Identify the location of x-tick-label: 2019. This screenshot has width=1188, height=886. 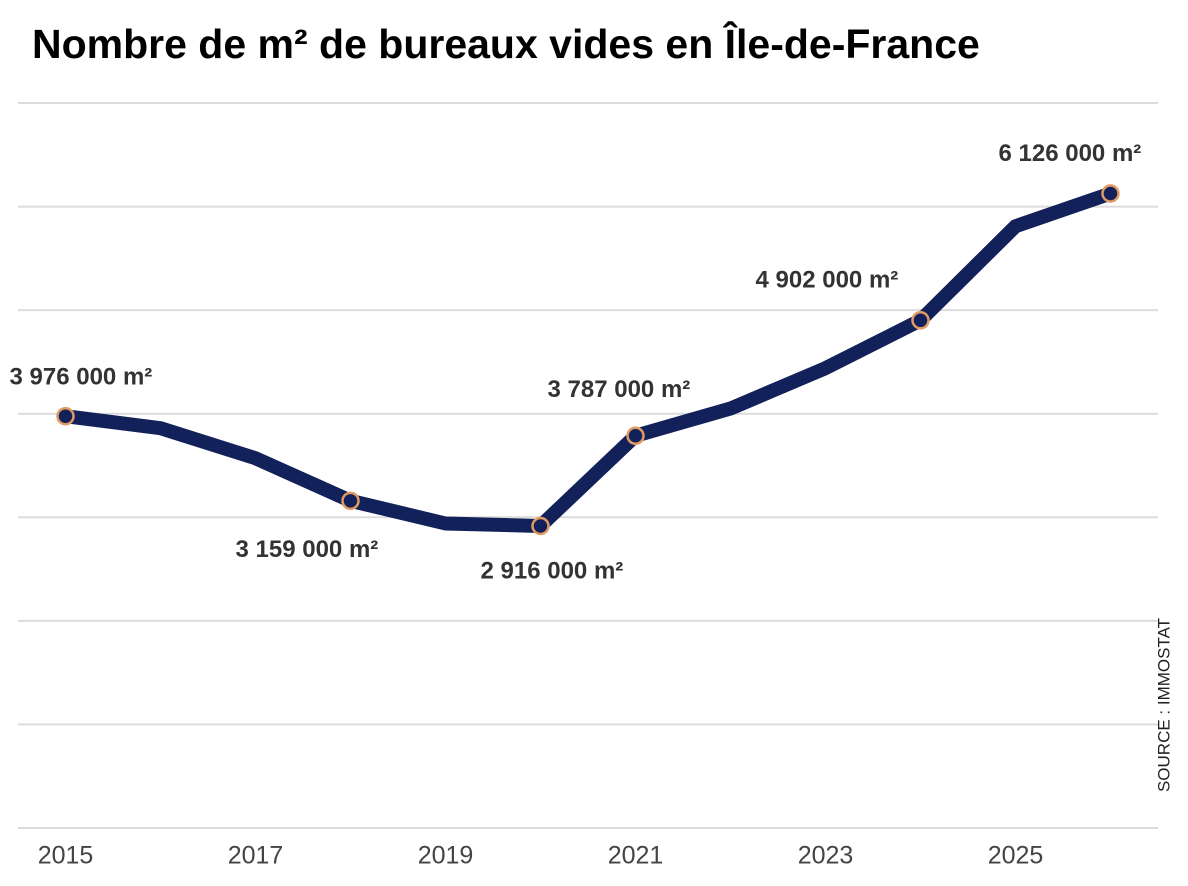
(446, 856).